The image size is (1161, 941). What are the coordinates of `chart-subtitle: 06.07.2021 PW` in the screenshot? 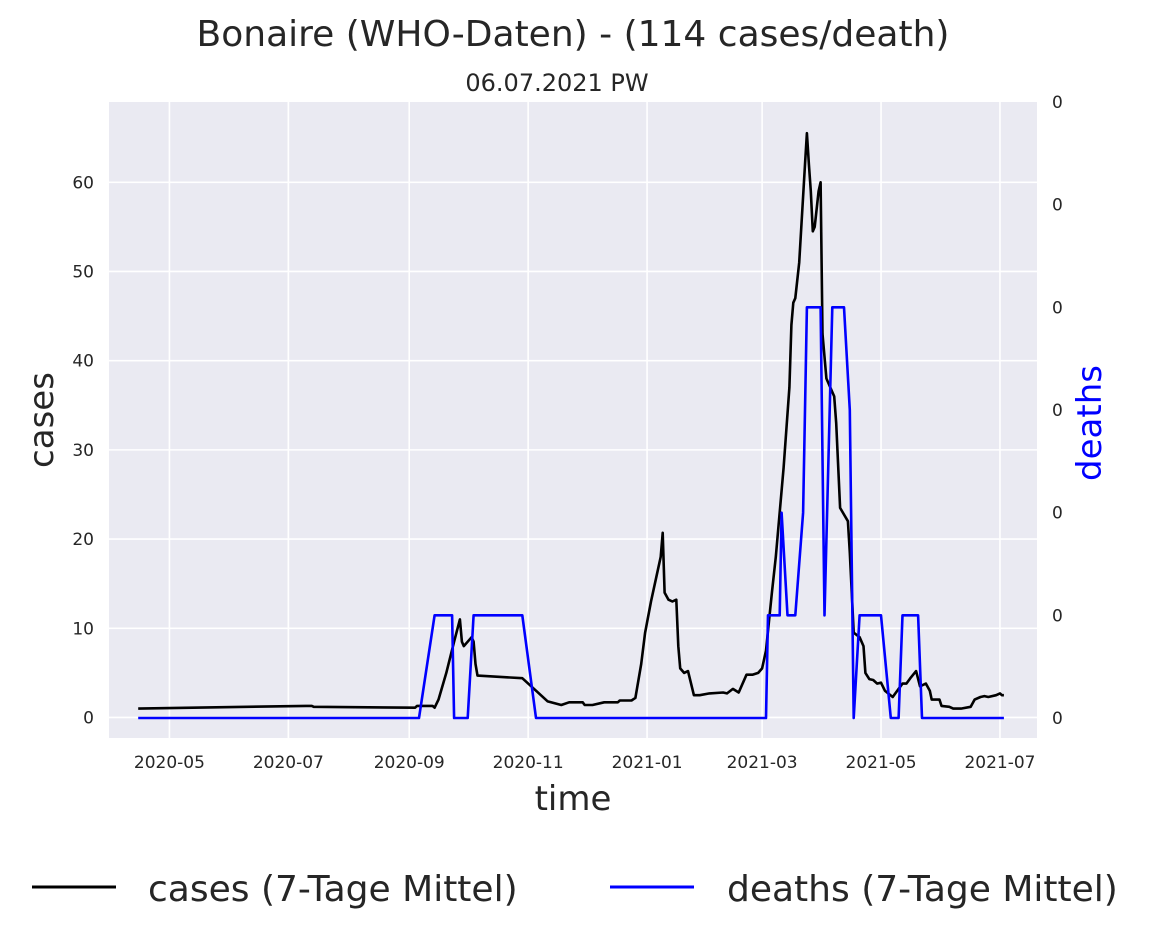 It's located at (556, 83).